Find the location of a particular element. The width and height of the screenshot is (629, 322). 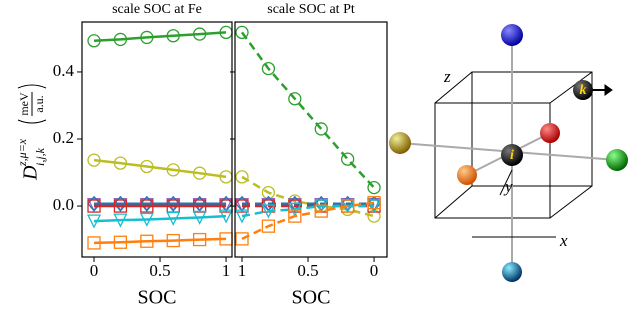

y-label-symbol: D is located at coordinates (31, 173).